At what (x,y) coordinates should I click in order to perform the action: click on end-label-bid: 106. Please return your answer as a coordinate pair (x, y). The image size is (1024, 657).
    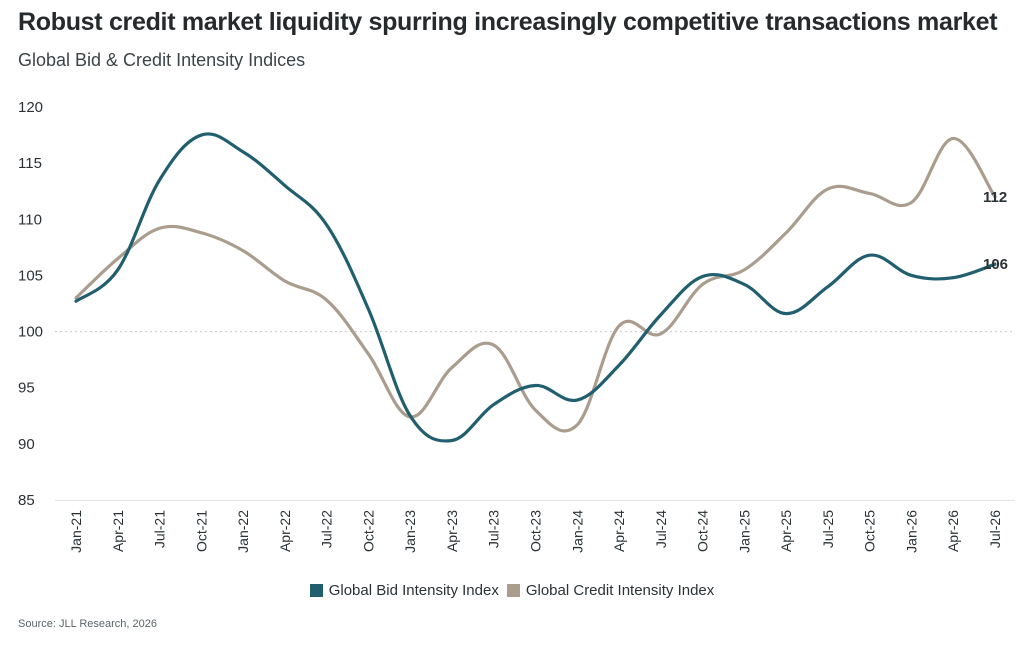
    Looking at the image, I should click on (995, 264).